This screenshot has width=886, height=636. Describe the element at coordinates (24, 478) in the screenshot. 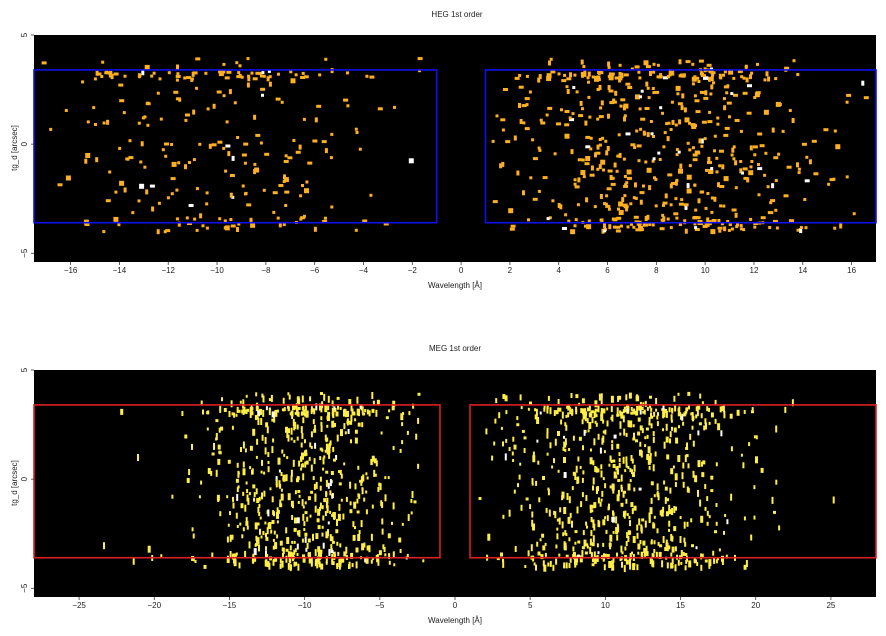

I see `meg-y-tick-label: 0` at that location.